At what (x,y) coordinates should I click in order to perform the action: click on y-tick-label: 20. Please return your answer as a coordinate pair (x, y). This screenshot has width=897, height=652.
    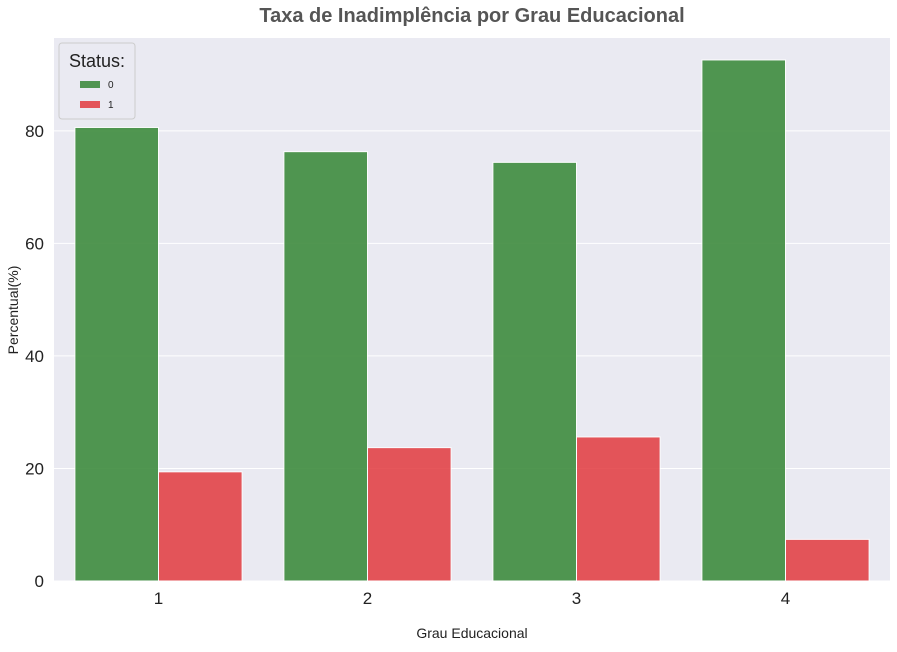
    Looking at the image, I should click on (34, 468).